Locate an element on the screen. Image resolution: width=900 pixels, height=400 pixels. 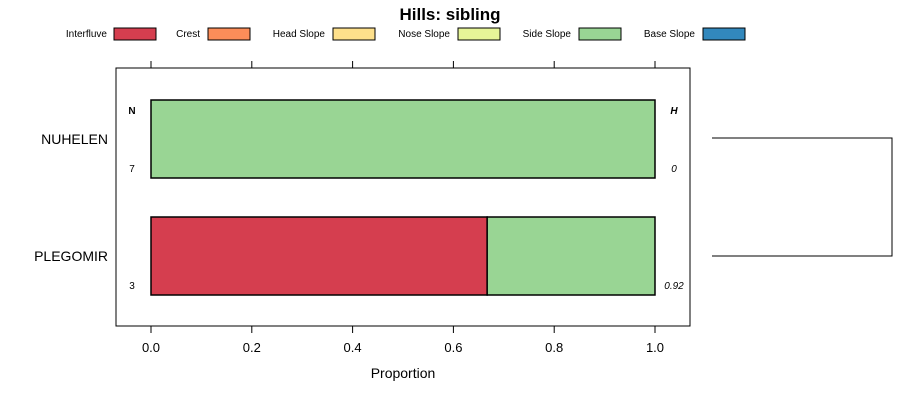
x-tick-label: 0.8 is located at coordinates (554, 347).